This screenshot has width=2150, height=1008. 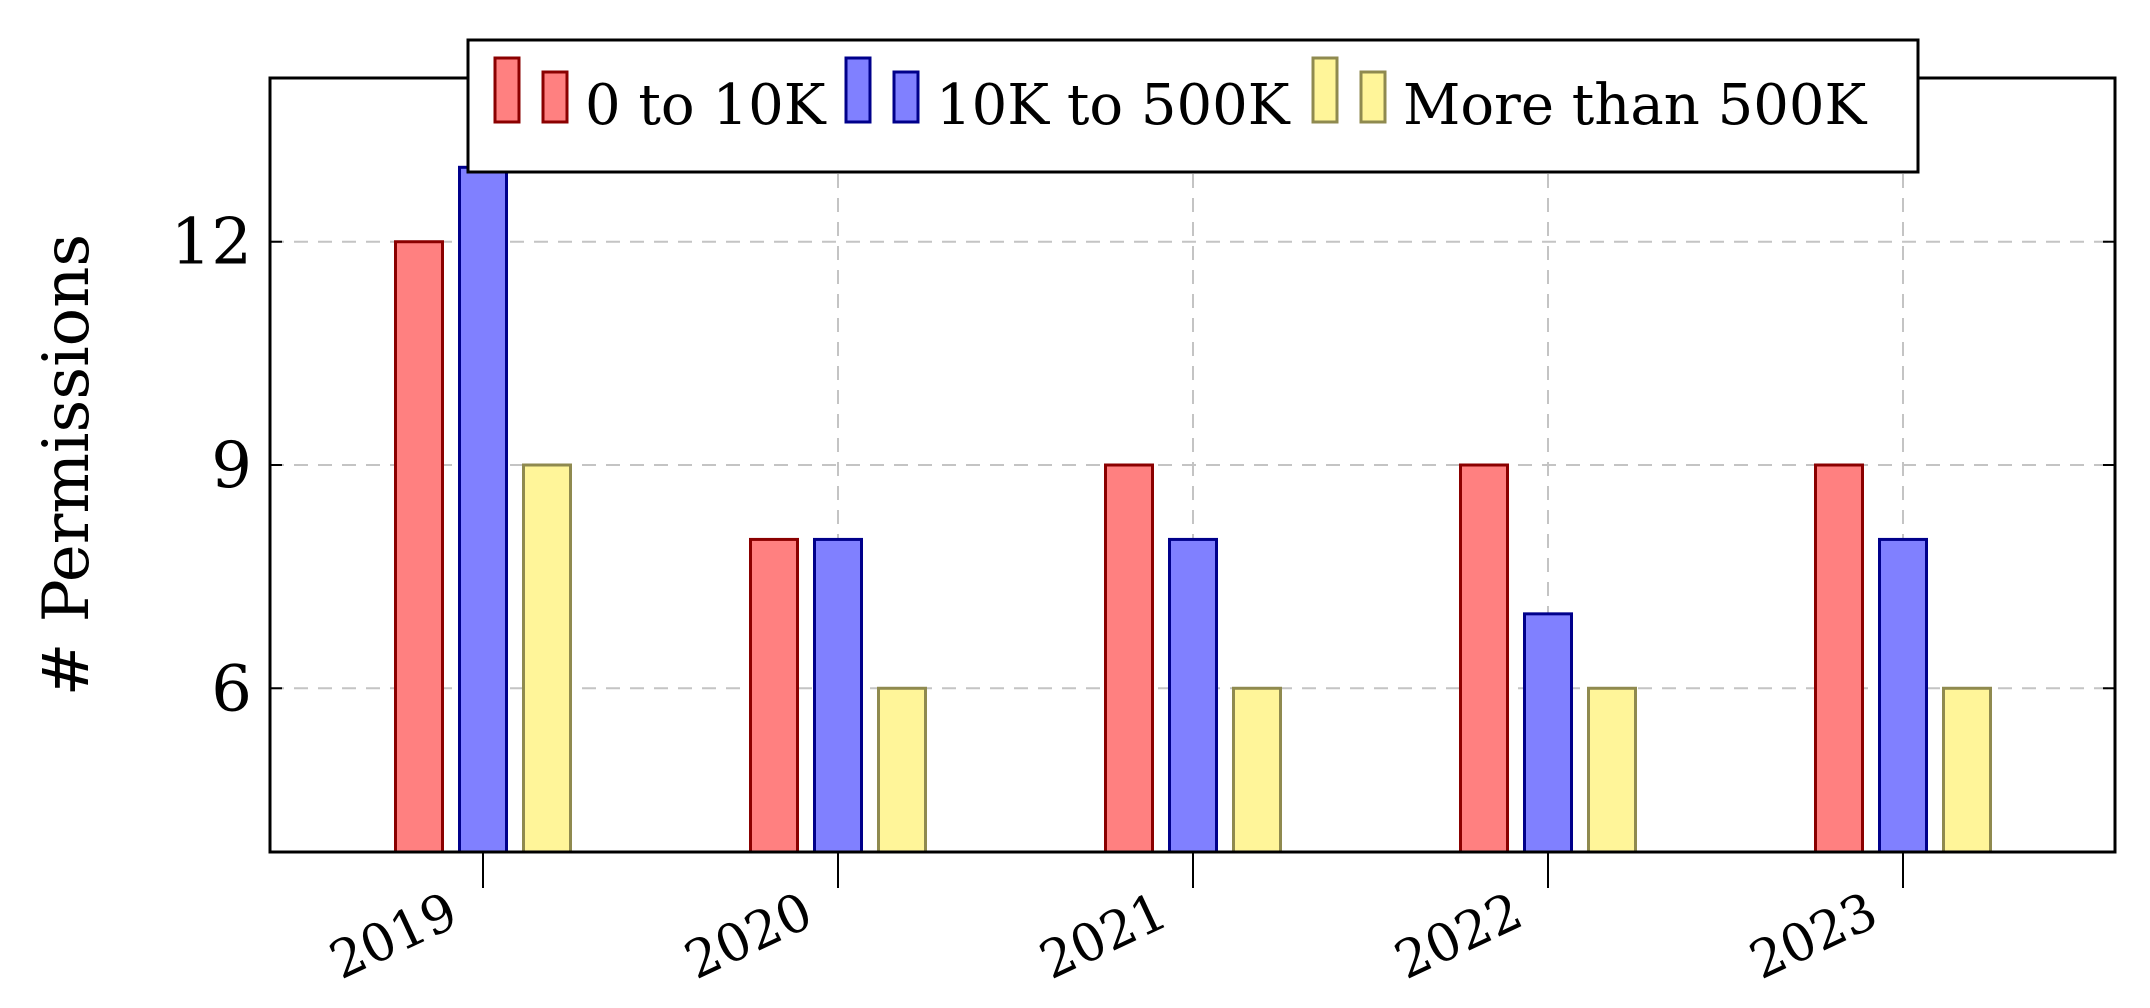 What do you see at coordinates (774, 695) in the screenshot?
I see `bar-0-to-10k-2020` at bounding box center [774, 695].